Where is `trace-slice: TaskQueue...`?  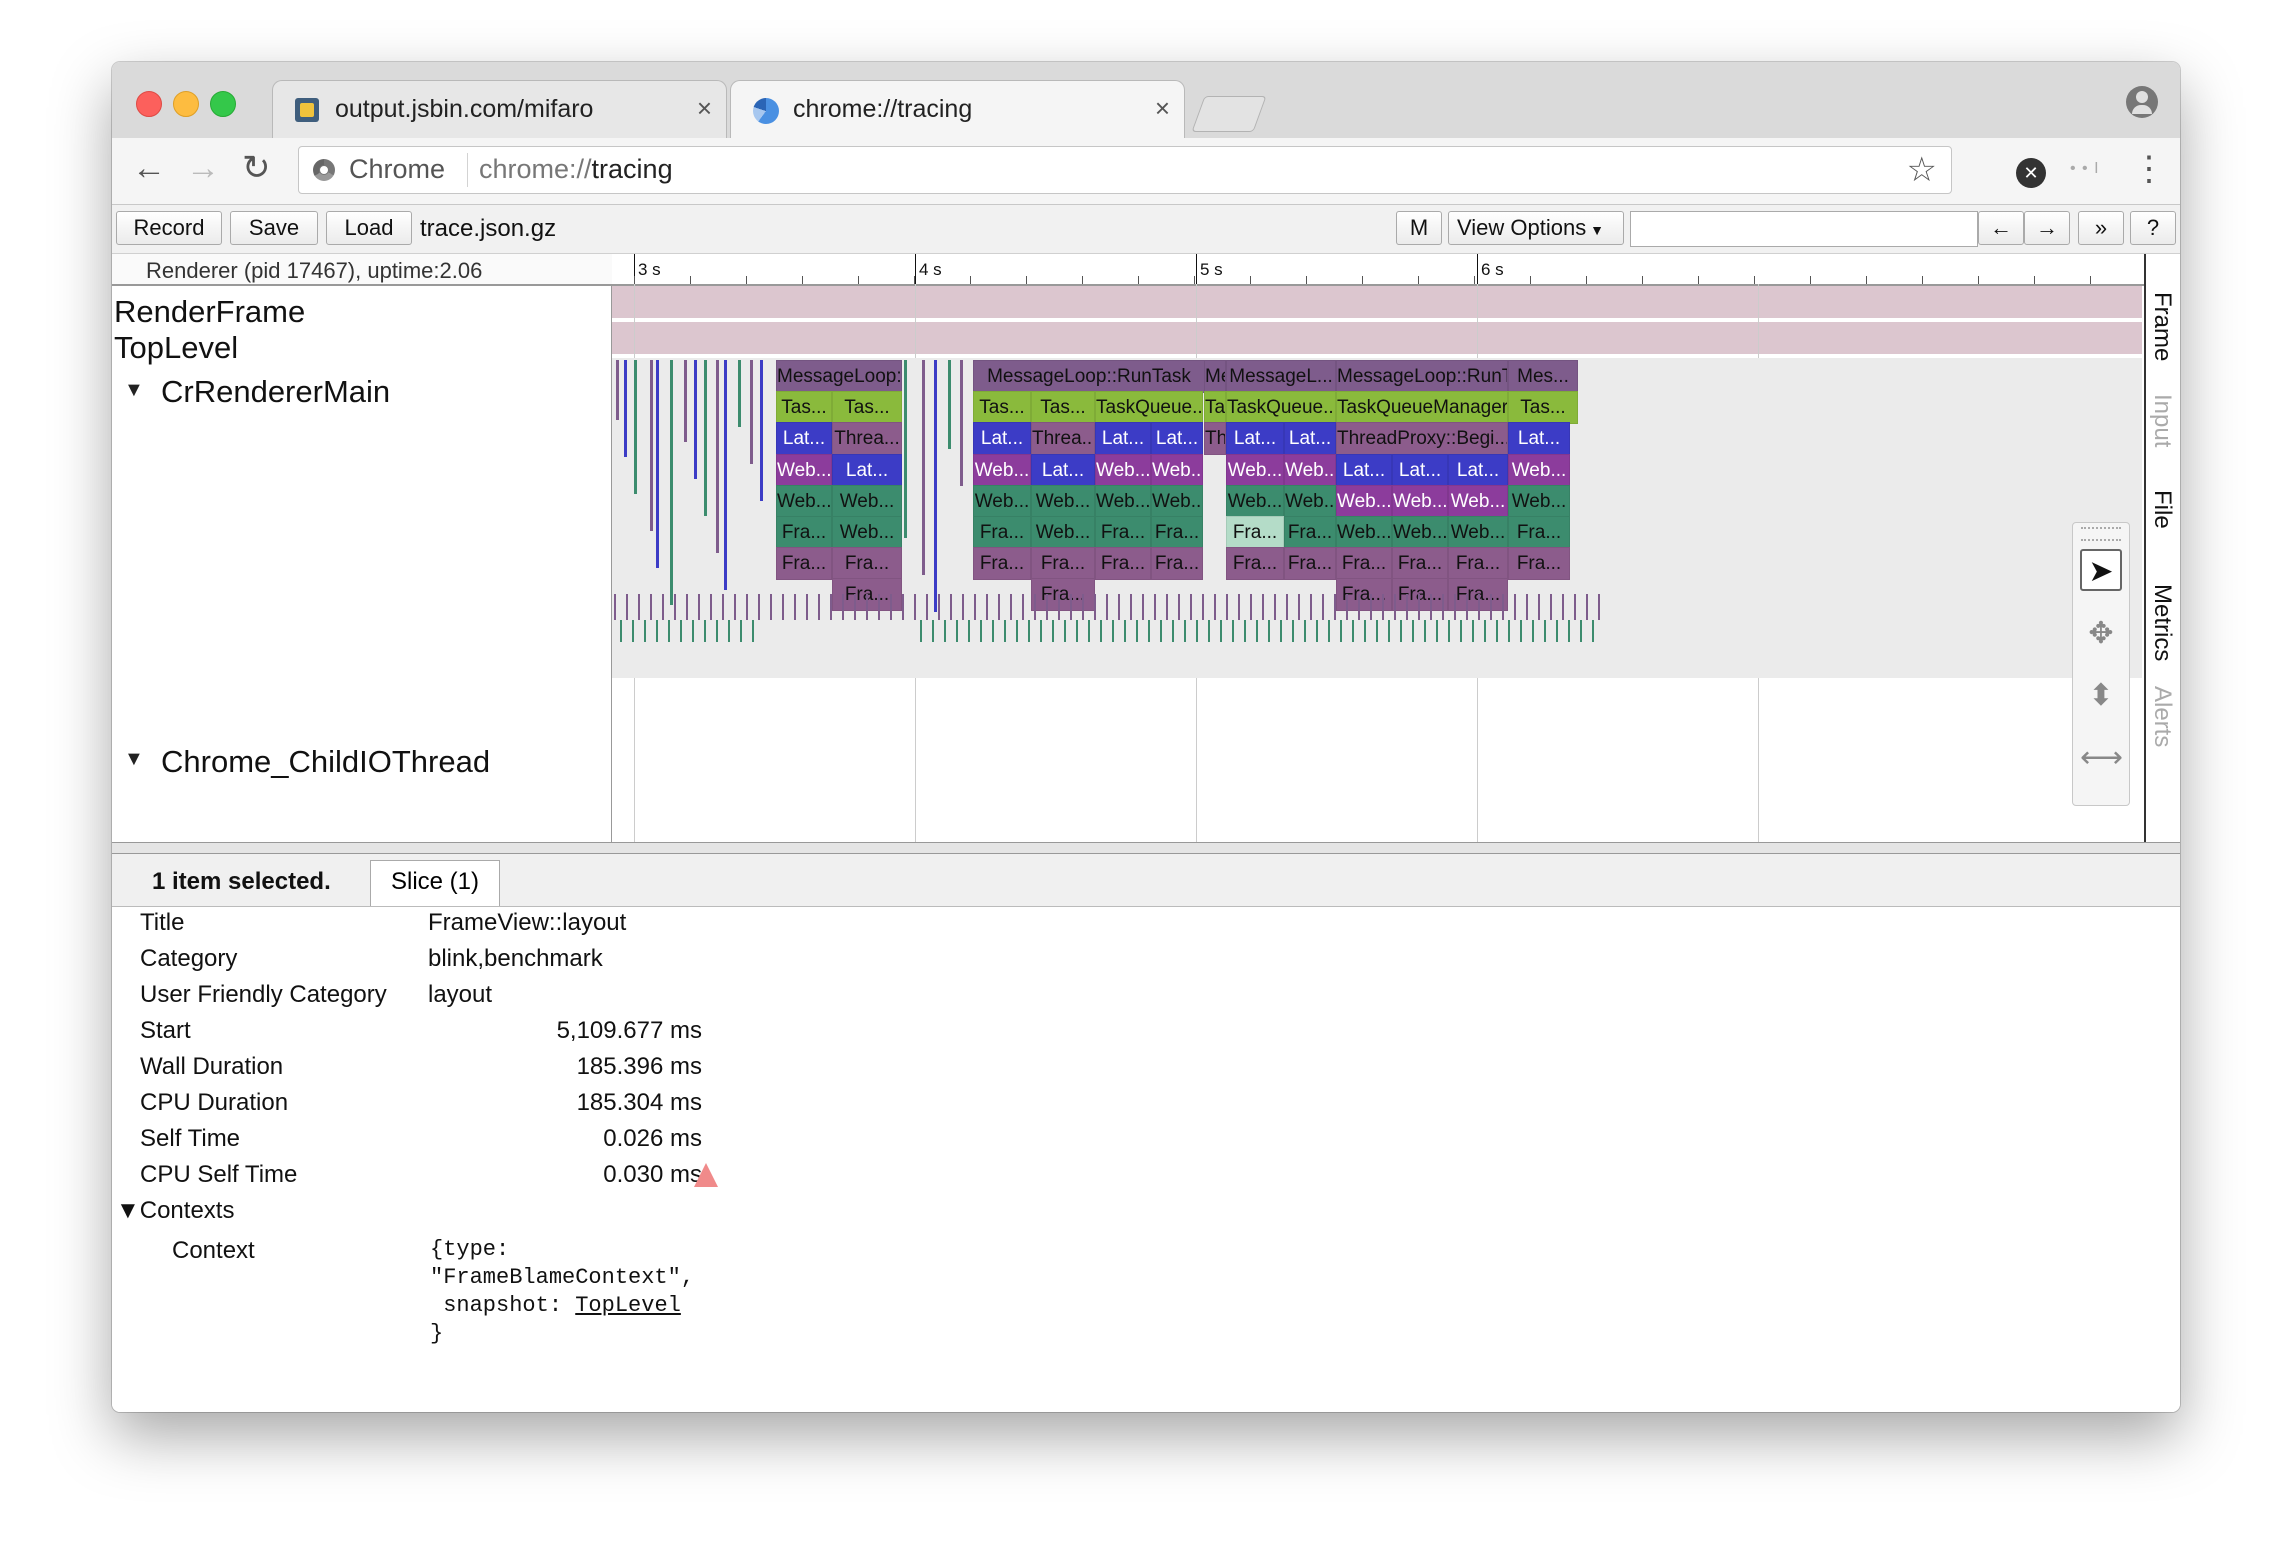 trace-slice: TaskQueue... is located at coordinates (1281, 408).